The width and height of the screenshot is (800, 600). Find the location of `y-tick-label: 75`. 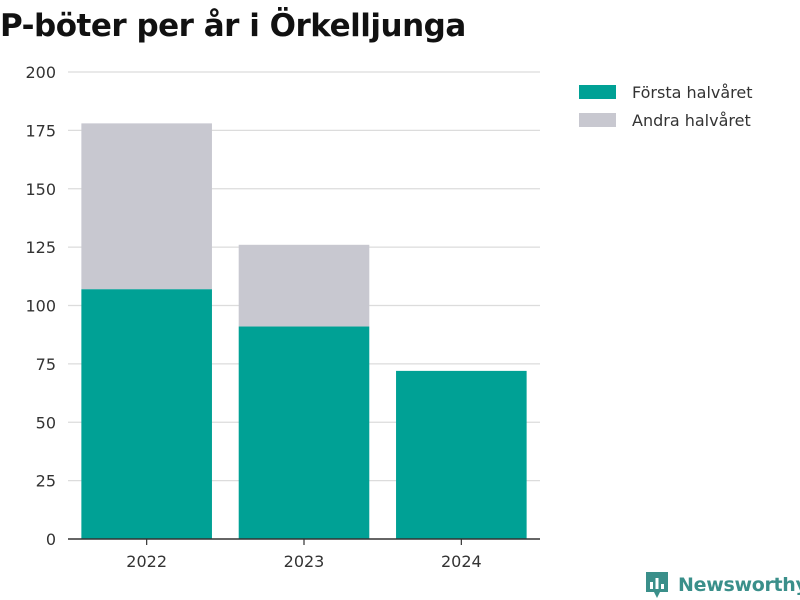

y-tick-label: 75 is located at coordinates (46, 364).